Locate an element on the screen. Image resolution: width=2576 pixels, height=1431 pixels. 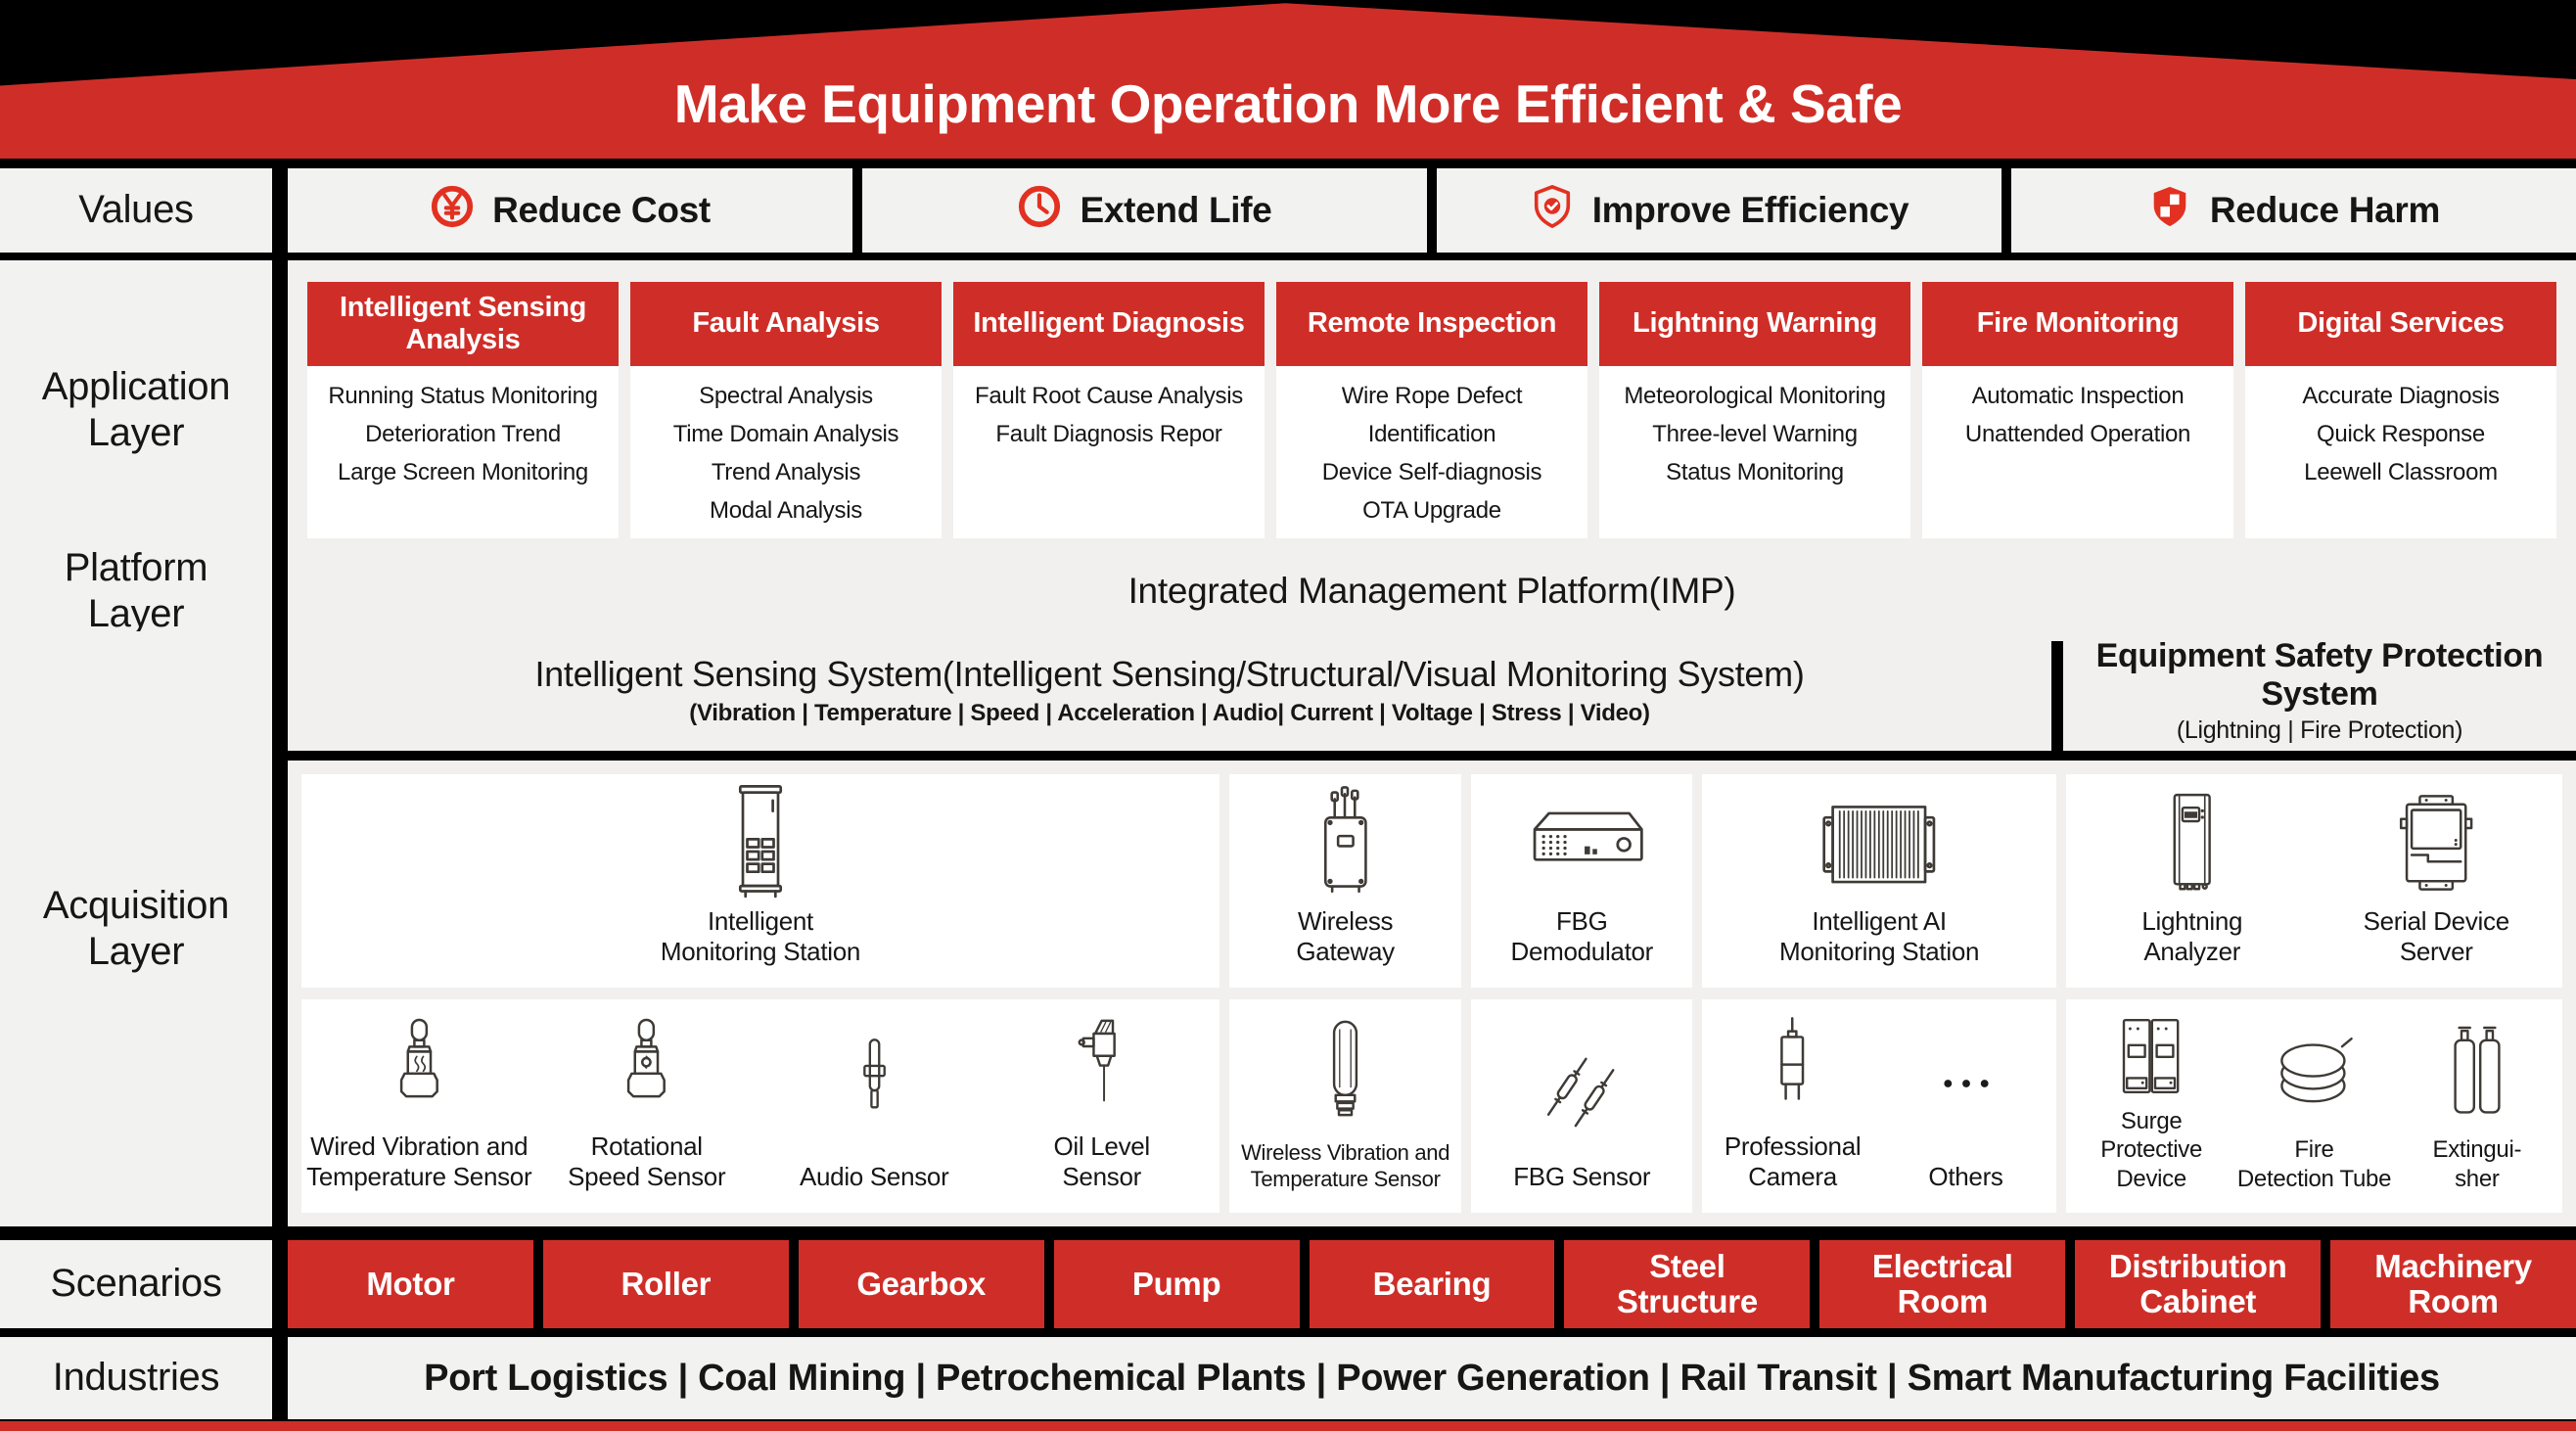
bottom-red-strip is located at coordinates (1288, 1426).